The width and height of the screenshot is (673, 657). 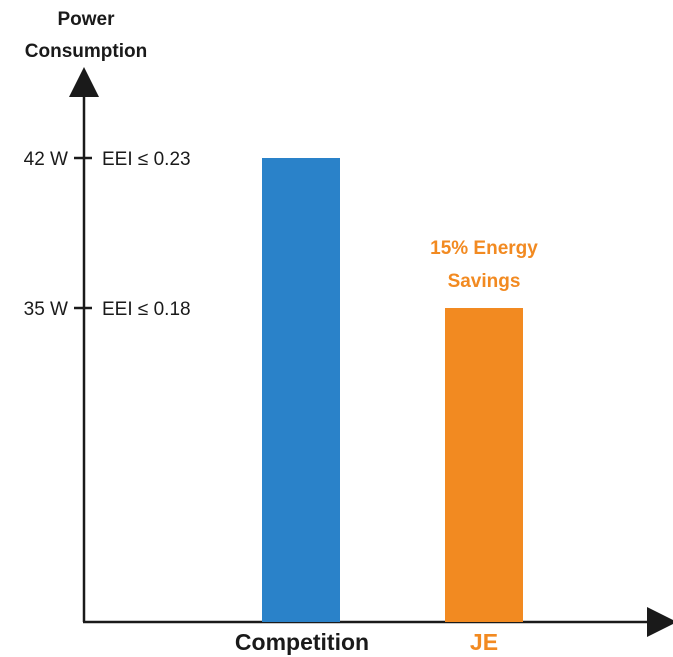 I want to click on y-tick-eei-label: EEI ≤ 0.23, so click(x=146, y=159).